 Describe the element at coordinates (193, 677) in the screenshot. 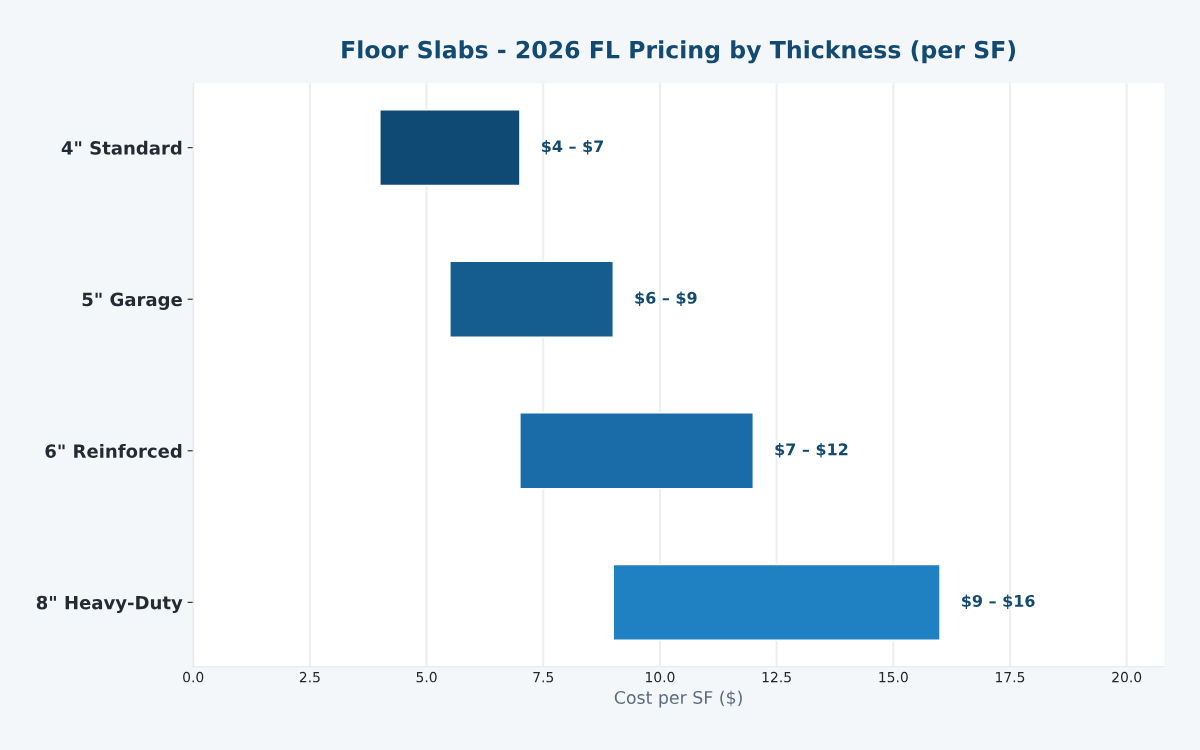

I see `x-tick-label: 0.0` at that location.